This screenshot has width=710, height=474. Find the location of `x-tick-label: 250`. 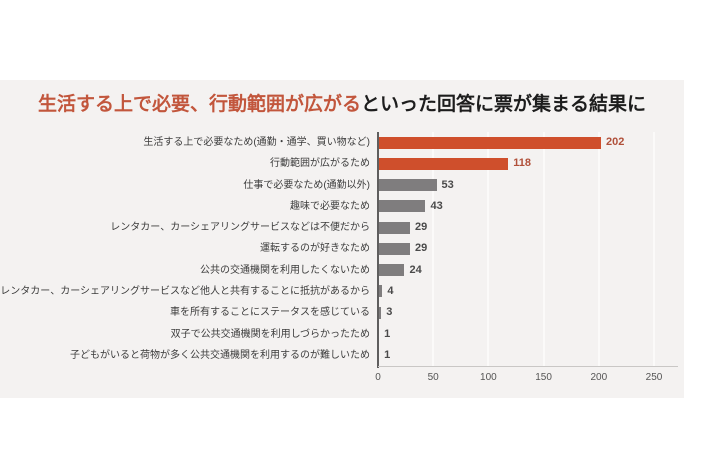

x-tick-label: 250 is located at coordinates (654, 377).